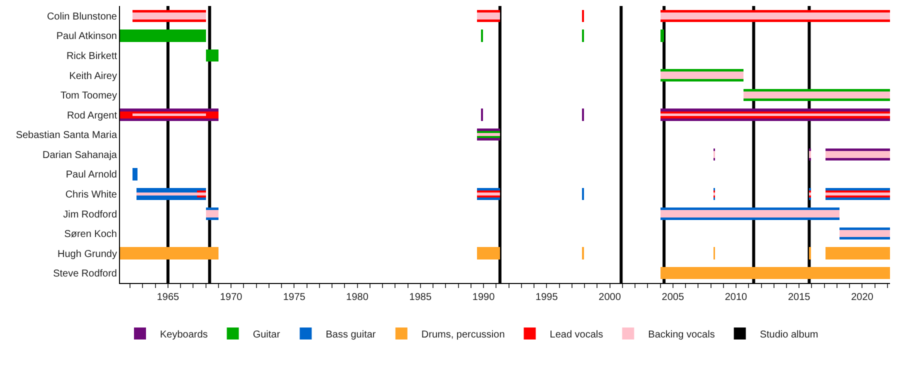 This screenshot has width=900, height=383. I want to click on legend-label: Keyboards, so click(184, 334).